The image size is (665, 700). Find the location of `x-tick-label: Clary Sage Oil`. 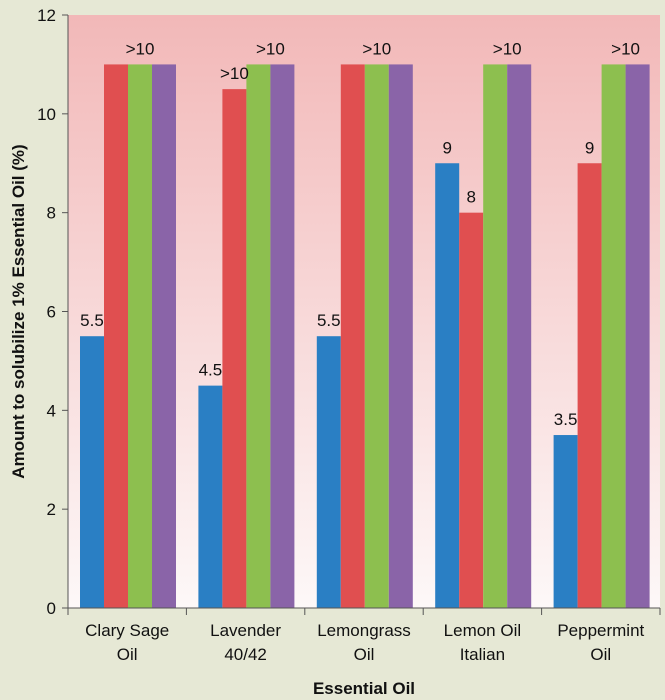

x-tick-label: Clary Sage Oil is located at coordinates (127, 642).